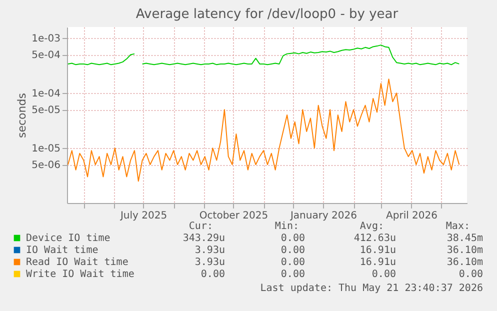 This screenshot has width=497, height=311. I want to click on text: Max:, so click(458, 226).